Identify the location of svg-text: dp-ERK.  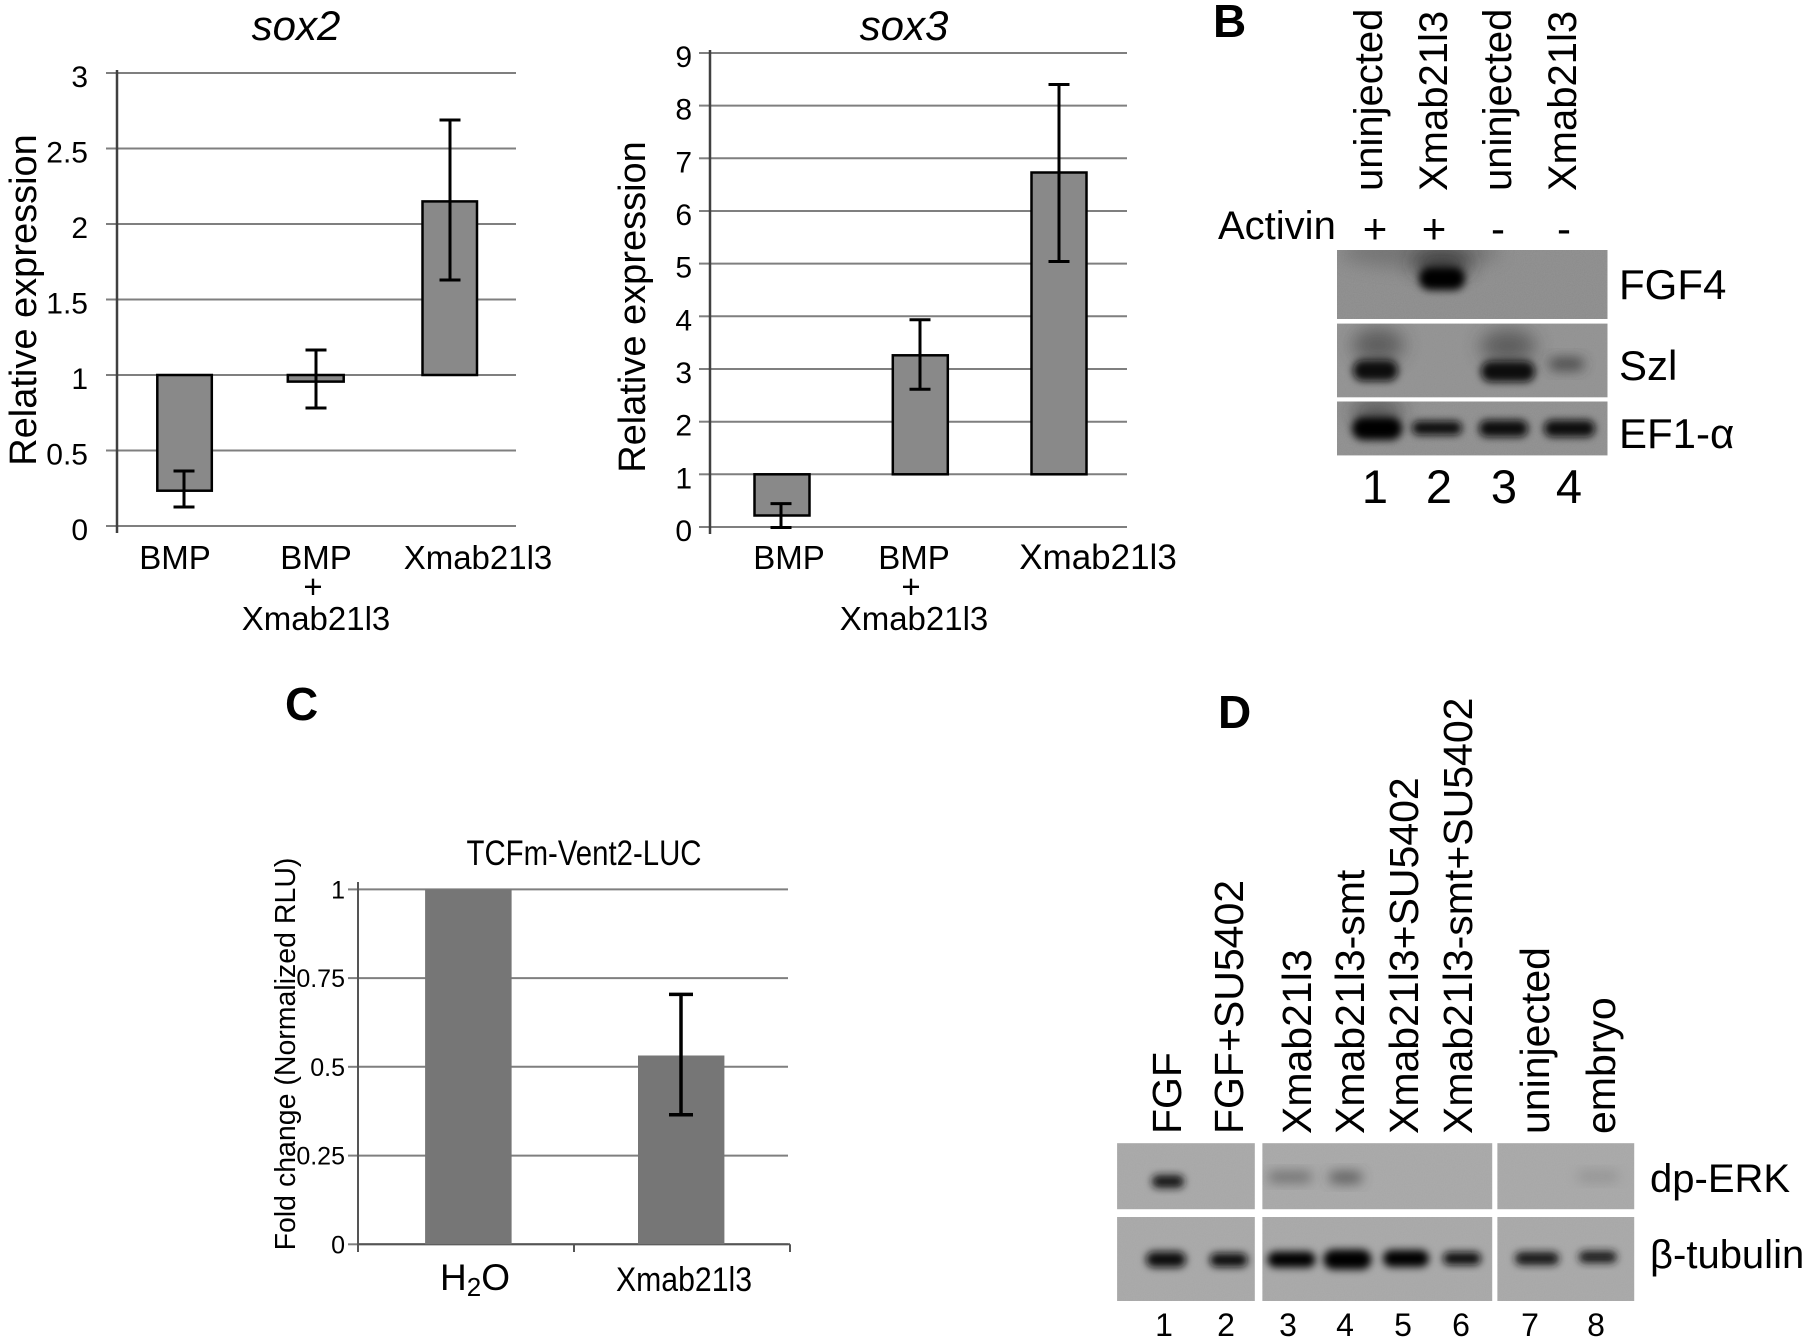
(1720, 1179).